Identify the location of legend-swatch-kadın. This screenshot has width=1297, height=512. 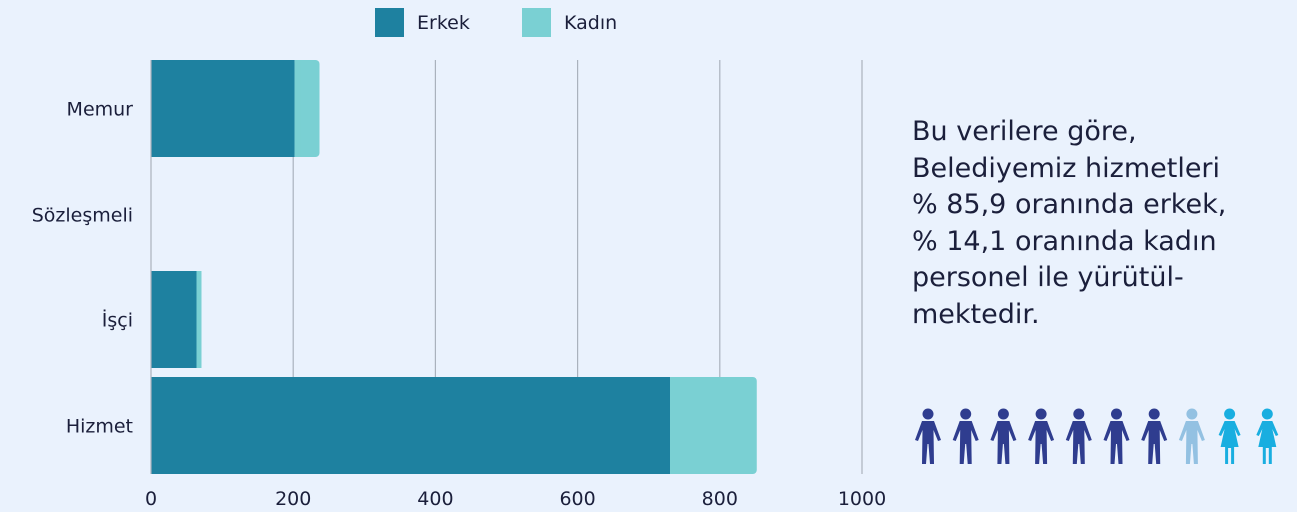
(536, 22).